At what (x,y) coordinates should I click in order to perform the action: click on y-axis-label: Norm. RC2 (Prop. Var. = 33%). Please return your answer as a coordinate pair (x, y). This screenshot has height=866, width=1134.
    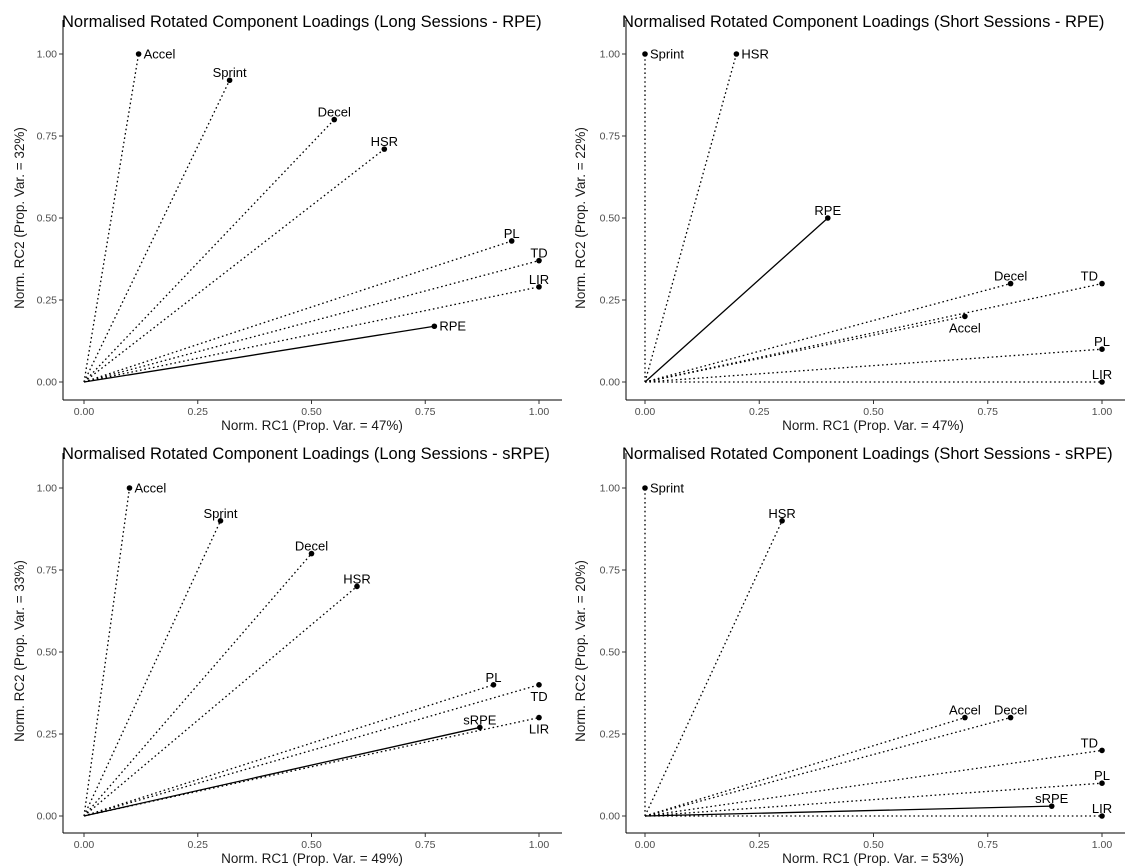
    Looking at the image, I should click on (19, 651).